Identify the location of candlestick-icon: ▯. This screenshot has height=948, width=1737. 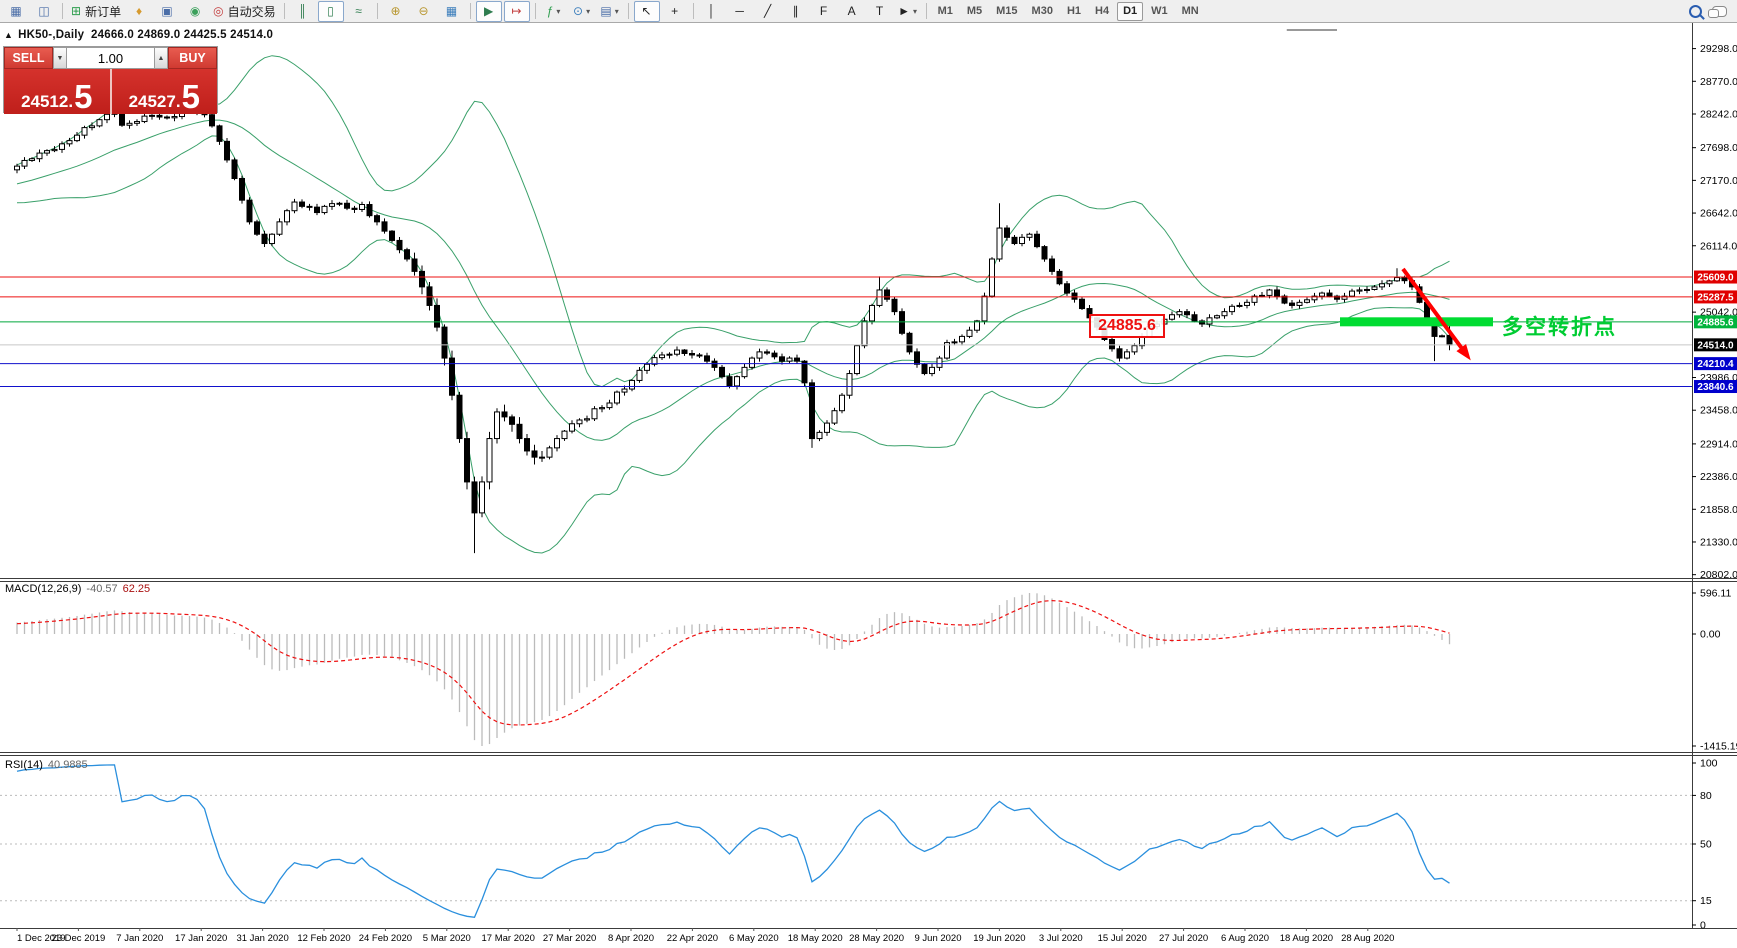
(330, 11).